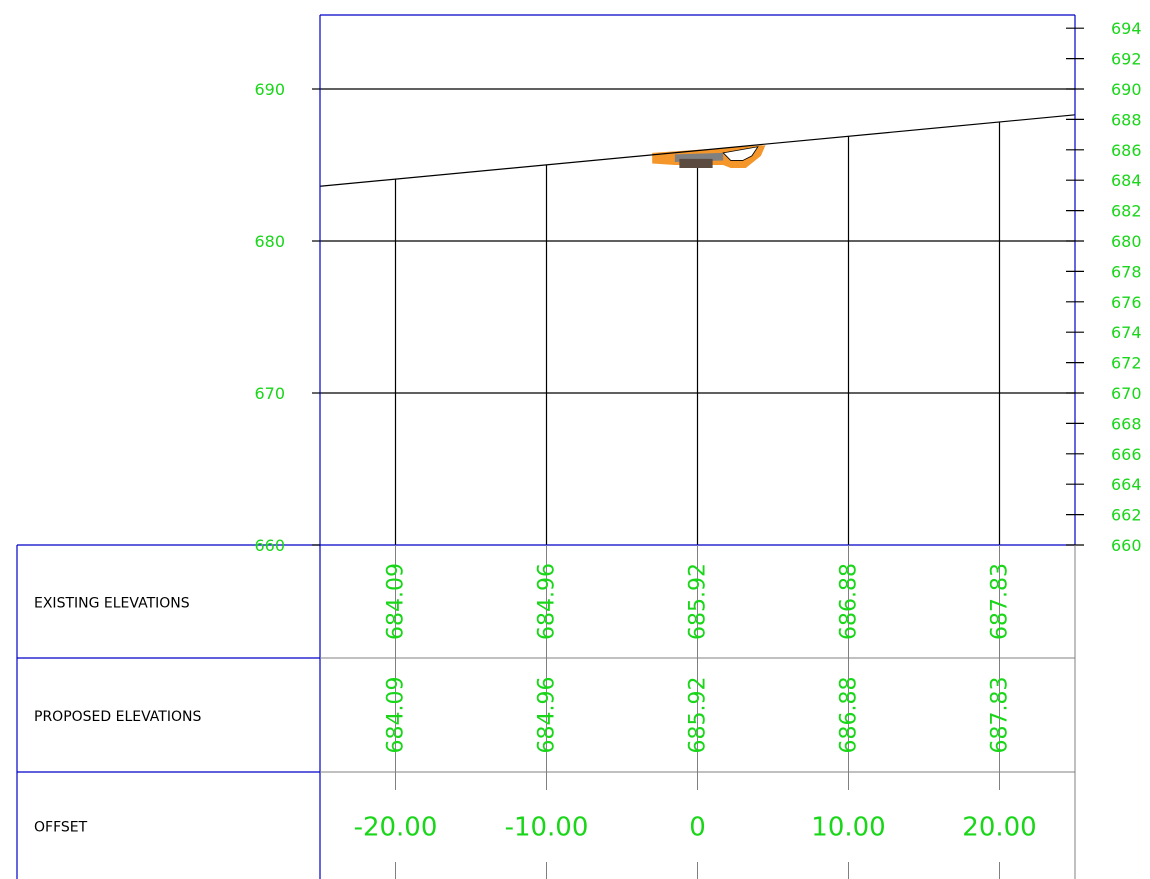 This screenshot has width=1150, height=879. What do you see at coordinates (269, 89) in the screenshot?
I see `left-tick-label: 690` at bounding box center [269, 89].